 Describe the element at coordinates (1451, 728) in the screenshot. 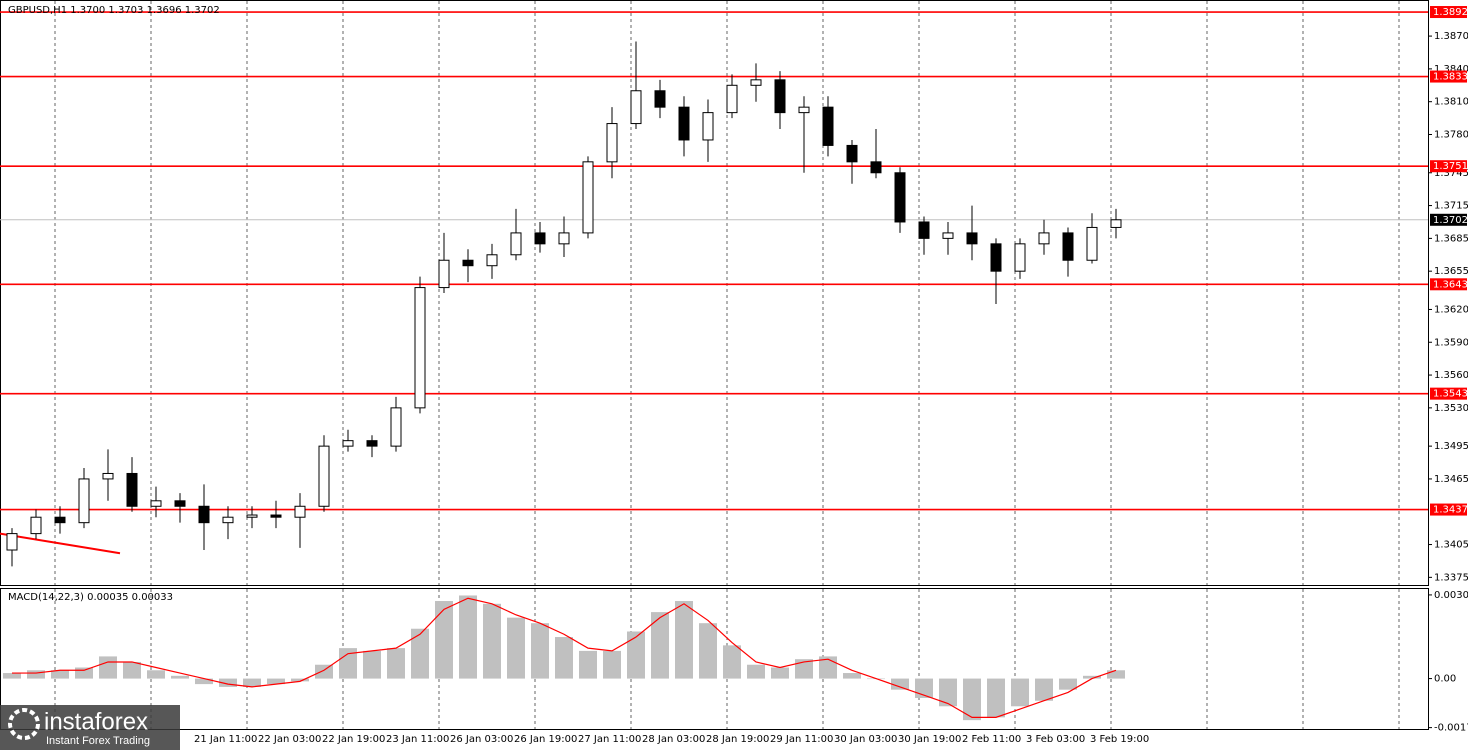

I see `y-tick-label: -0.00177` at that location.